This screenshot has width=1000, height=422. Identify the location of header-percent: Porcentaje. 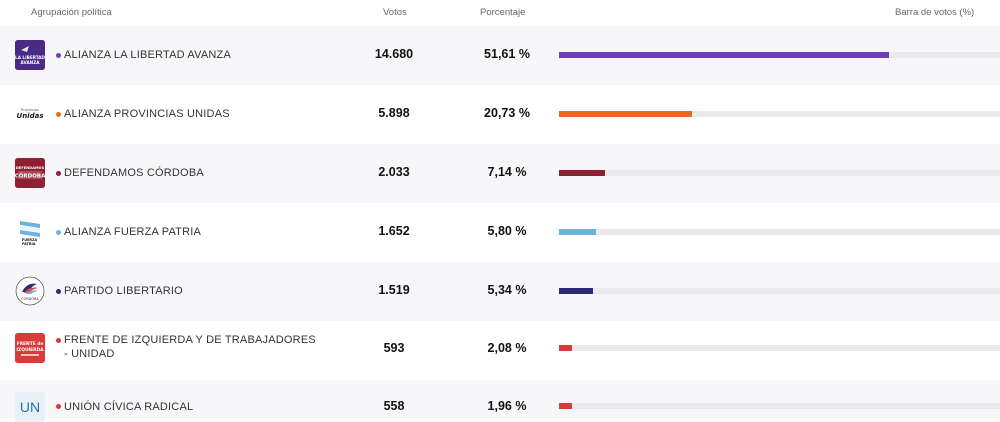
(503, 12).